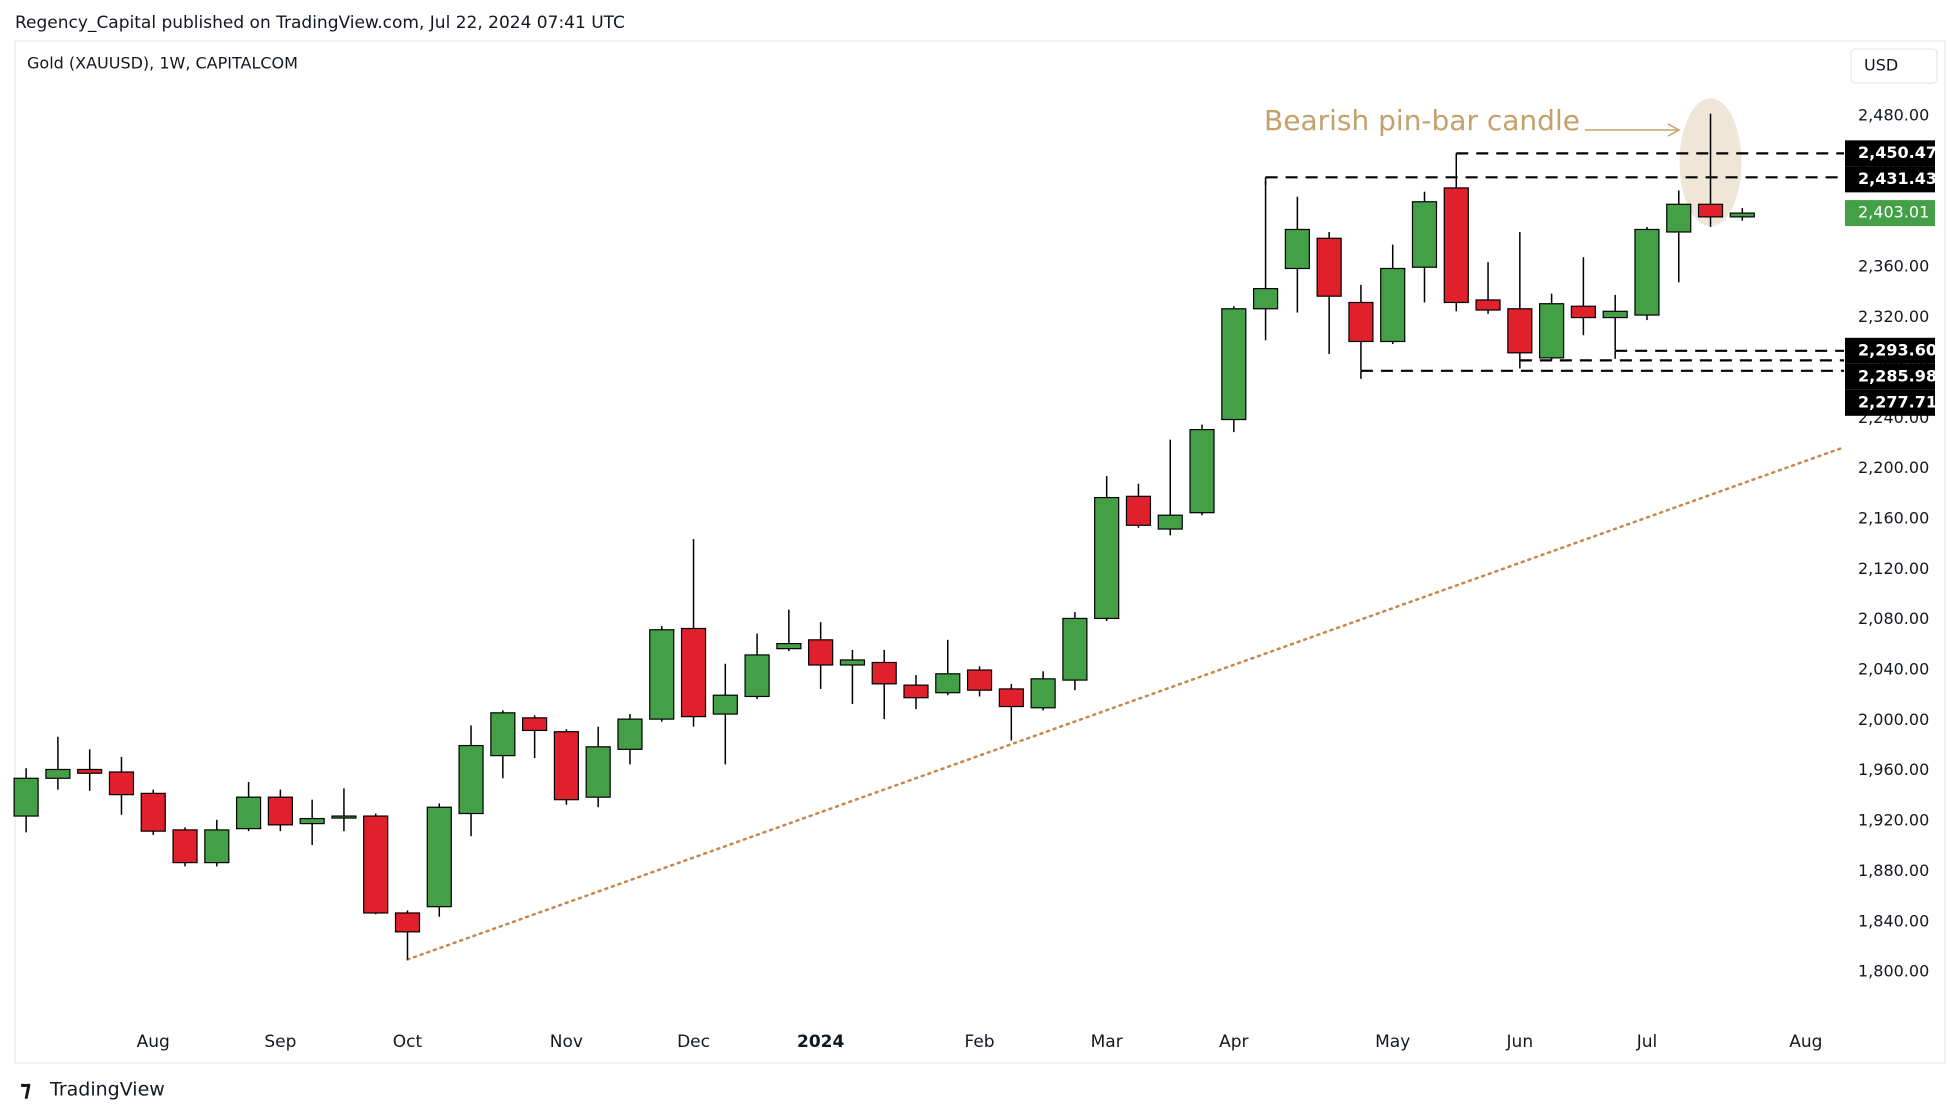 The height and width of the screenshot is (1110, 1950). I want to click on currency-button, so click(1894, 66).